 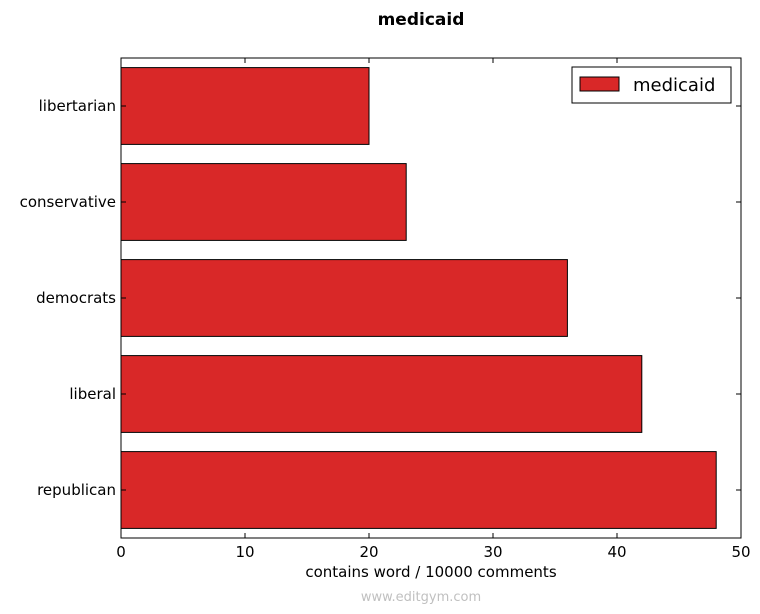 What do you see at coordinates (418, 490) in the screenshot?
I see `bar-republican` at bounding box center [418, 490].